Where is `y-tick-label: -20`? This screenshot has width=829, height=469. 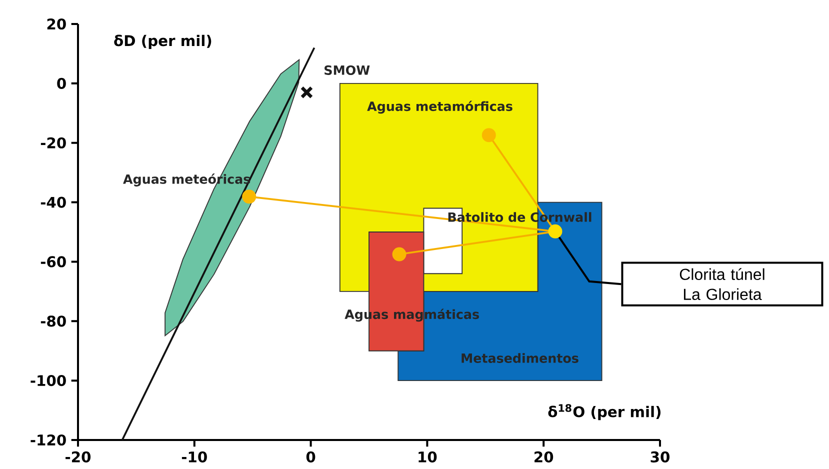 y-tick-label: -20 is located at coordinates (53, 142).